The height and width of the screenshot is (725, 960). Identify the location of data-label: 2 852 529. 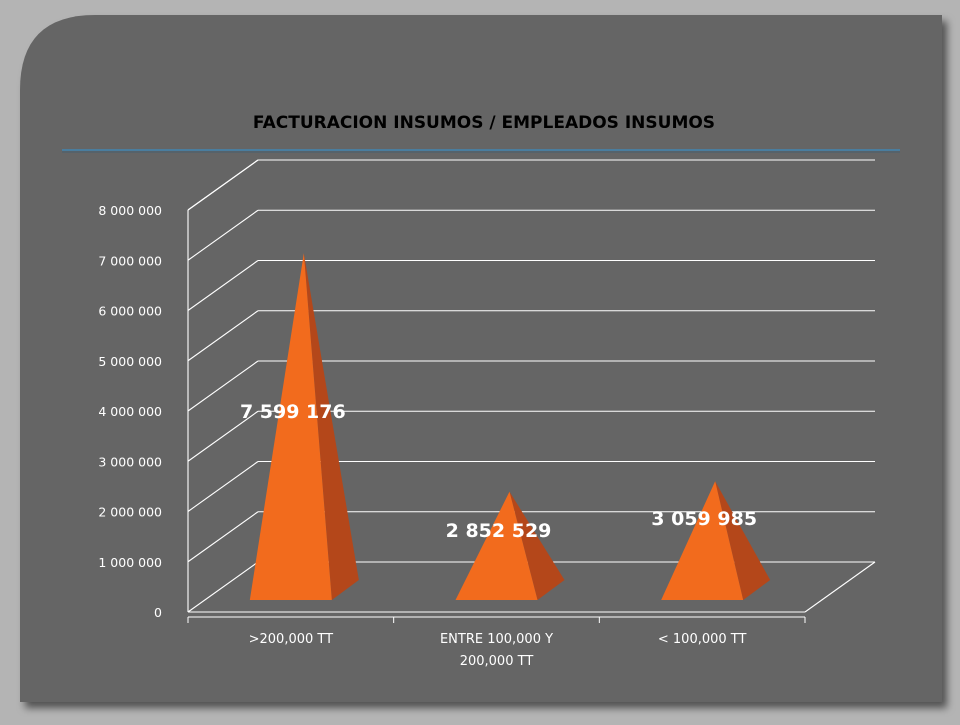
(499, 531).